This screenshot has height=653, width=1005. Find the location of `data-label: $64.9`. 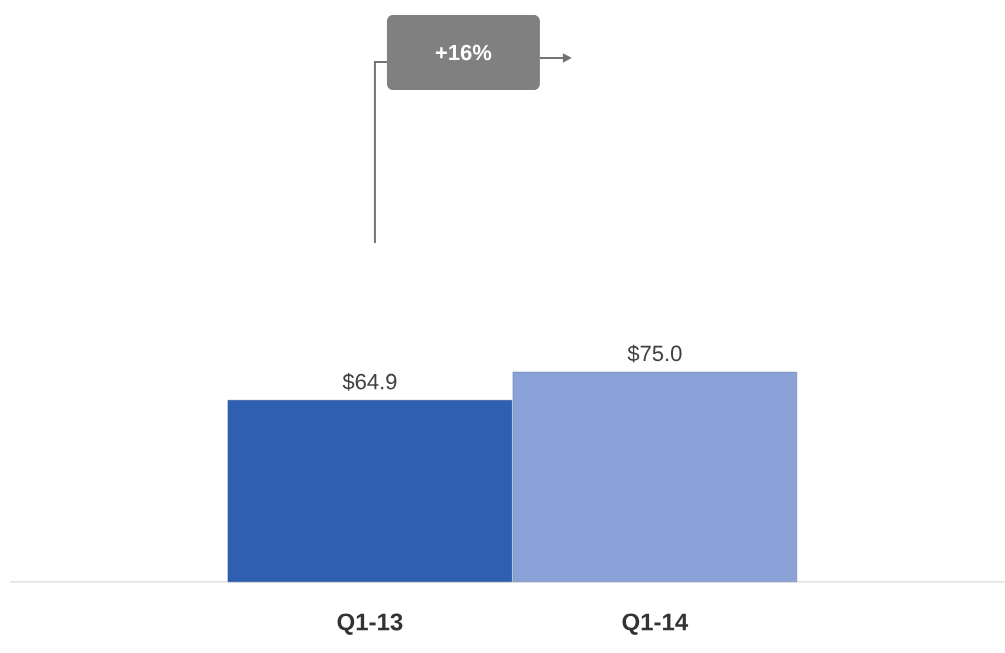

data-label: $64.9 is located at coordinates (369, 382).